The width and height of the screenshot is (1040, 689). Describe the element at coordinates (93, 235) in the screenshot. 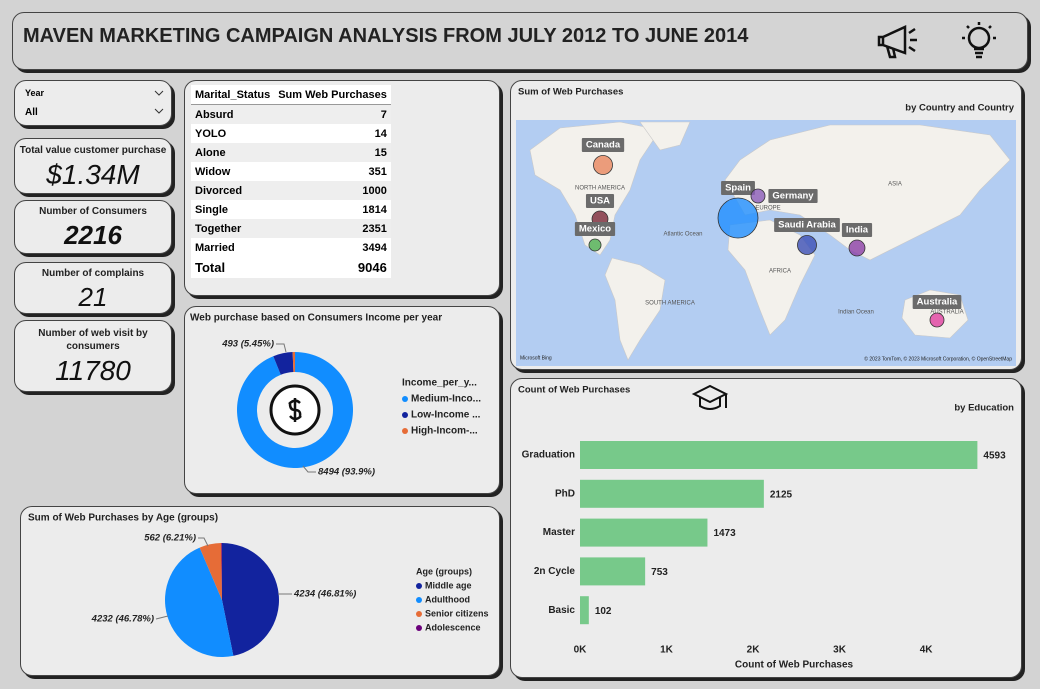

I see `card-value: 2216` at that location.